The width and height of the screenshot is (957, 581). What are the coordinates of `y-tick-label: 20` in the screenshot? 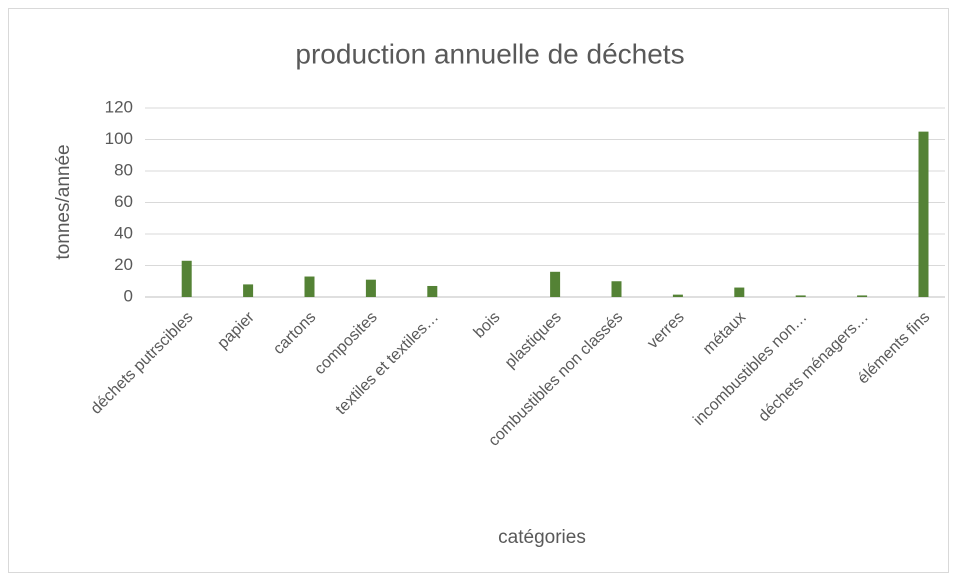 It's located at (123, 264).